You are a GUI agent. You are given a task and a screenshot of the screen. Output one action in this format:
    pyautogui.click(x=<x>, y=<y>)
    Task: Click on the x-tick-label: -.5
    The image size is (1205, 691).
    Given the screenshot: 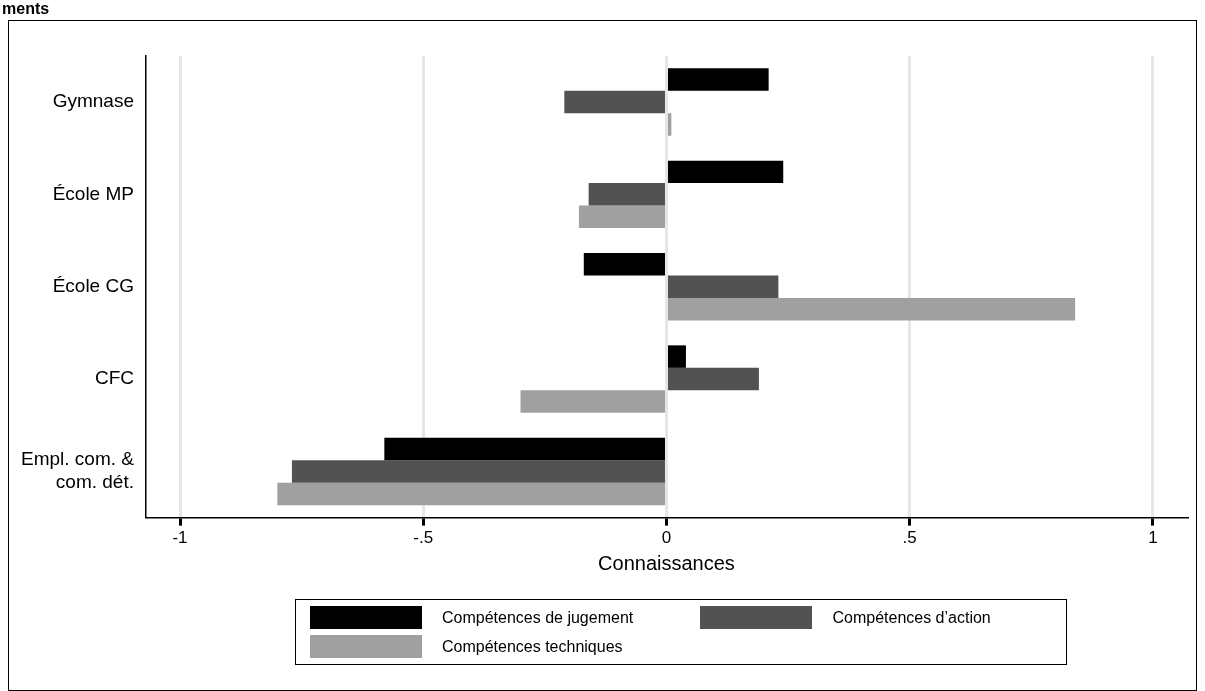 What is the action you would take?
    pyautogui.click(x=423, y=538)
    